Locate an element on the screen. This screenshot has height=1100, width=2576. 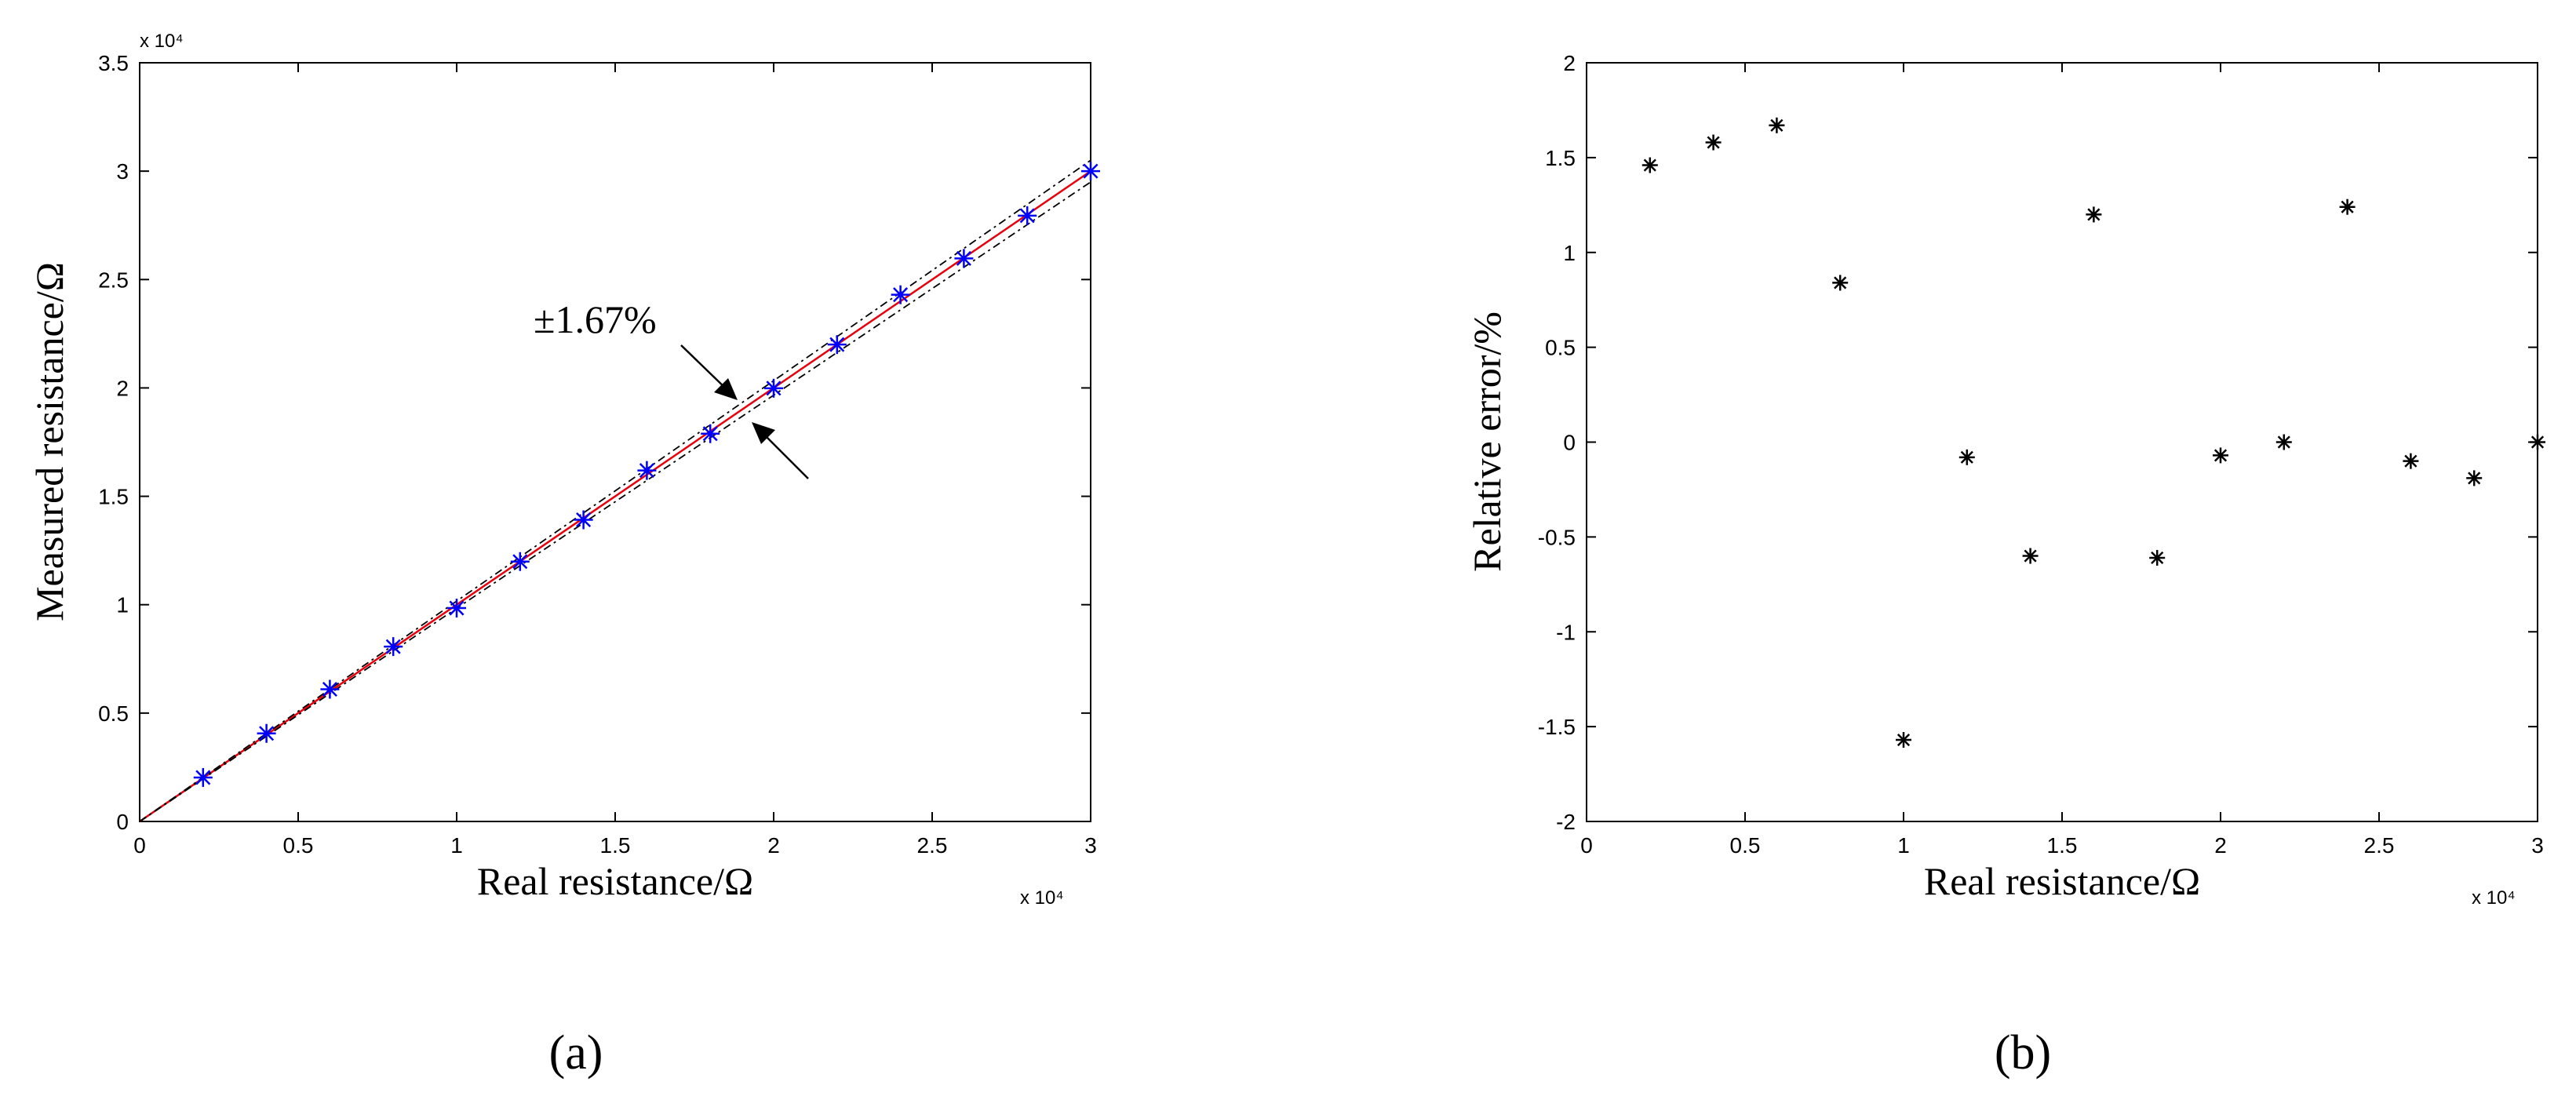
x-tick-label-a: 1.5 is located at coordinates (615, 846).